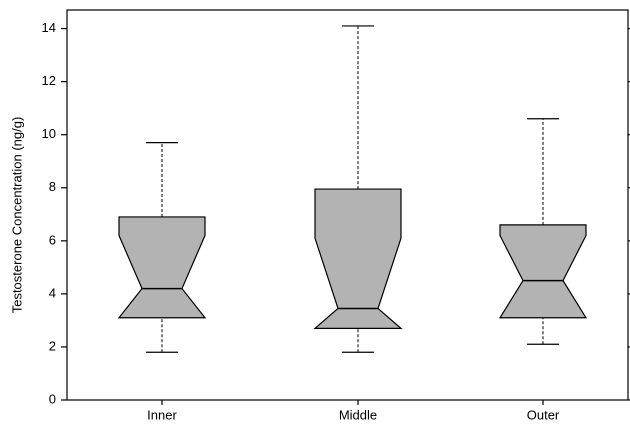 The image size is (630, 427). Describe the element at coordinates (52, 345) in the screenshot. I see `y-tick-label: 2` at that location.